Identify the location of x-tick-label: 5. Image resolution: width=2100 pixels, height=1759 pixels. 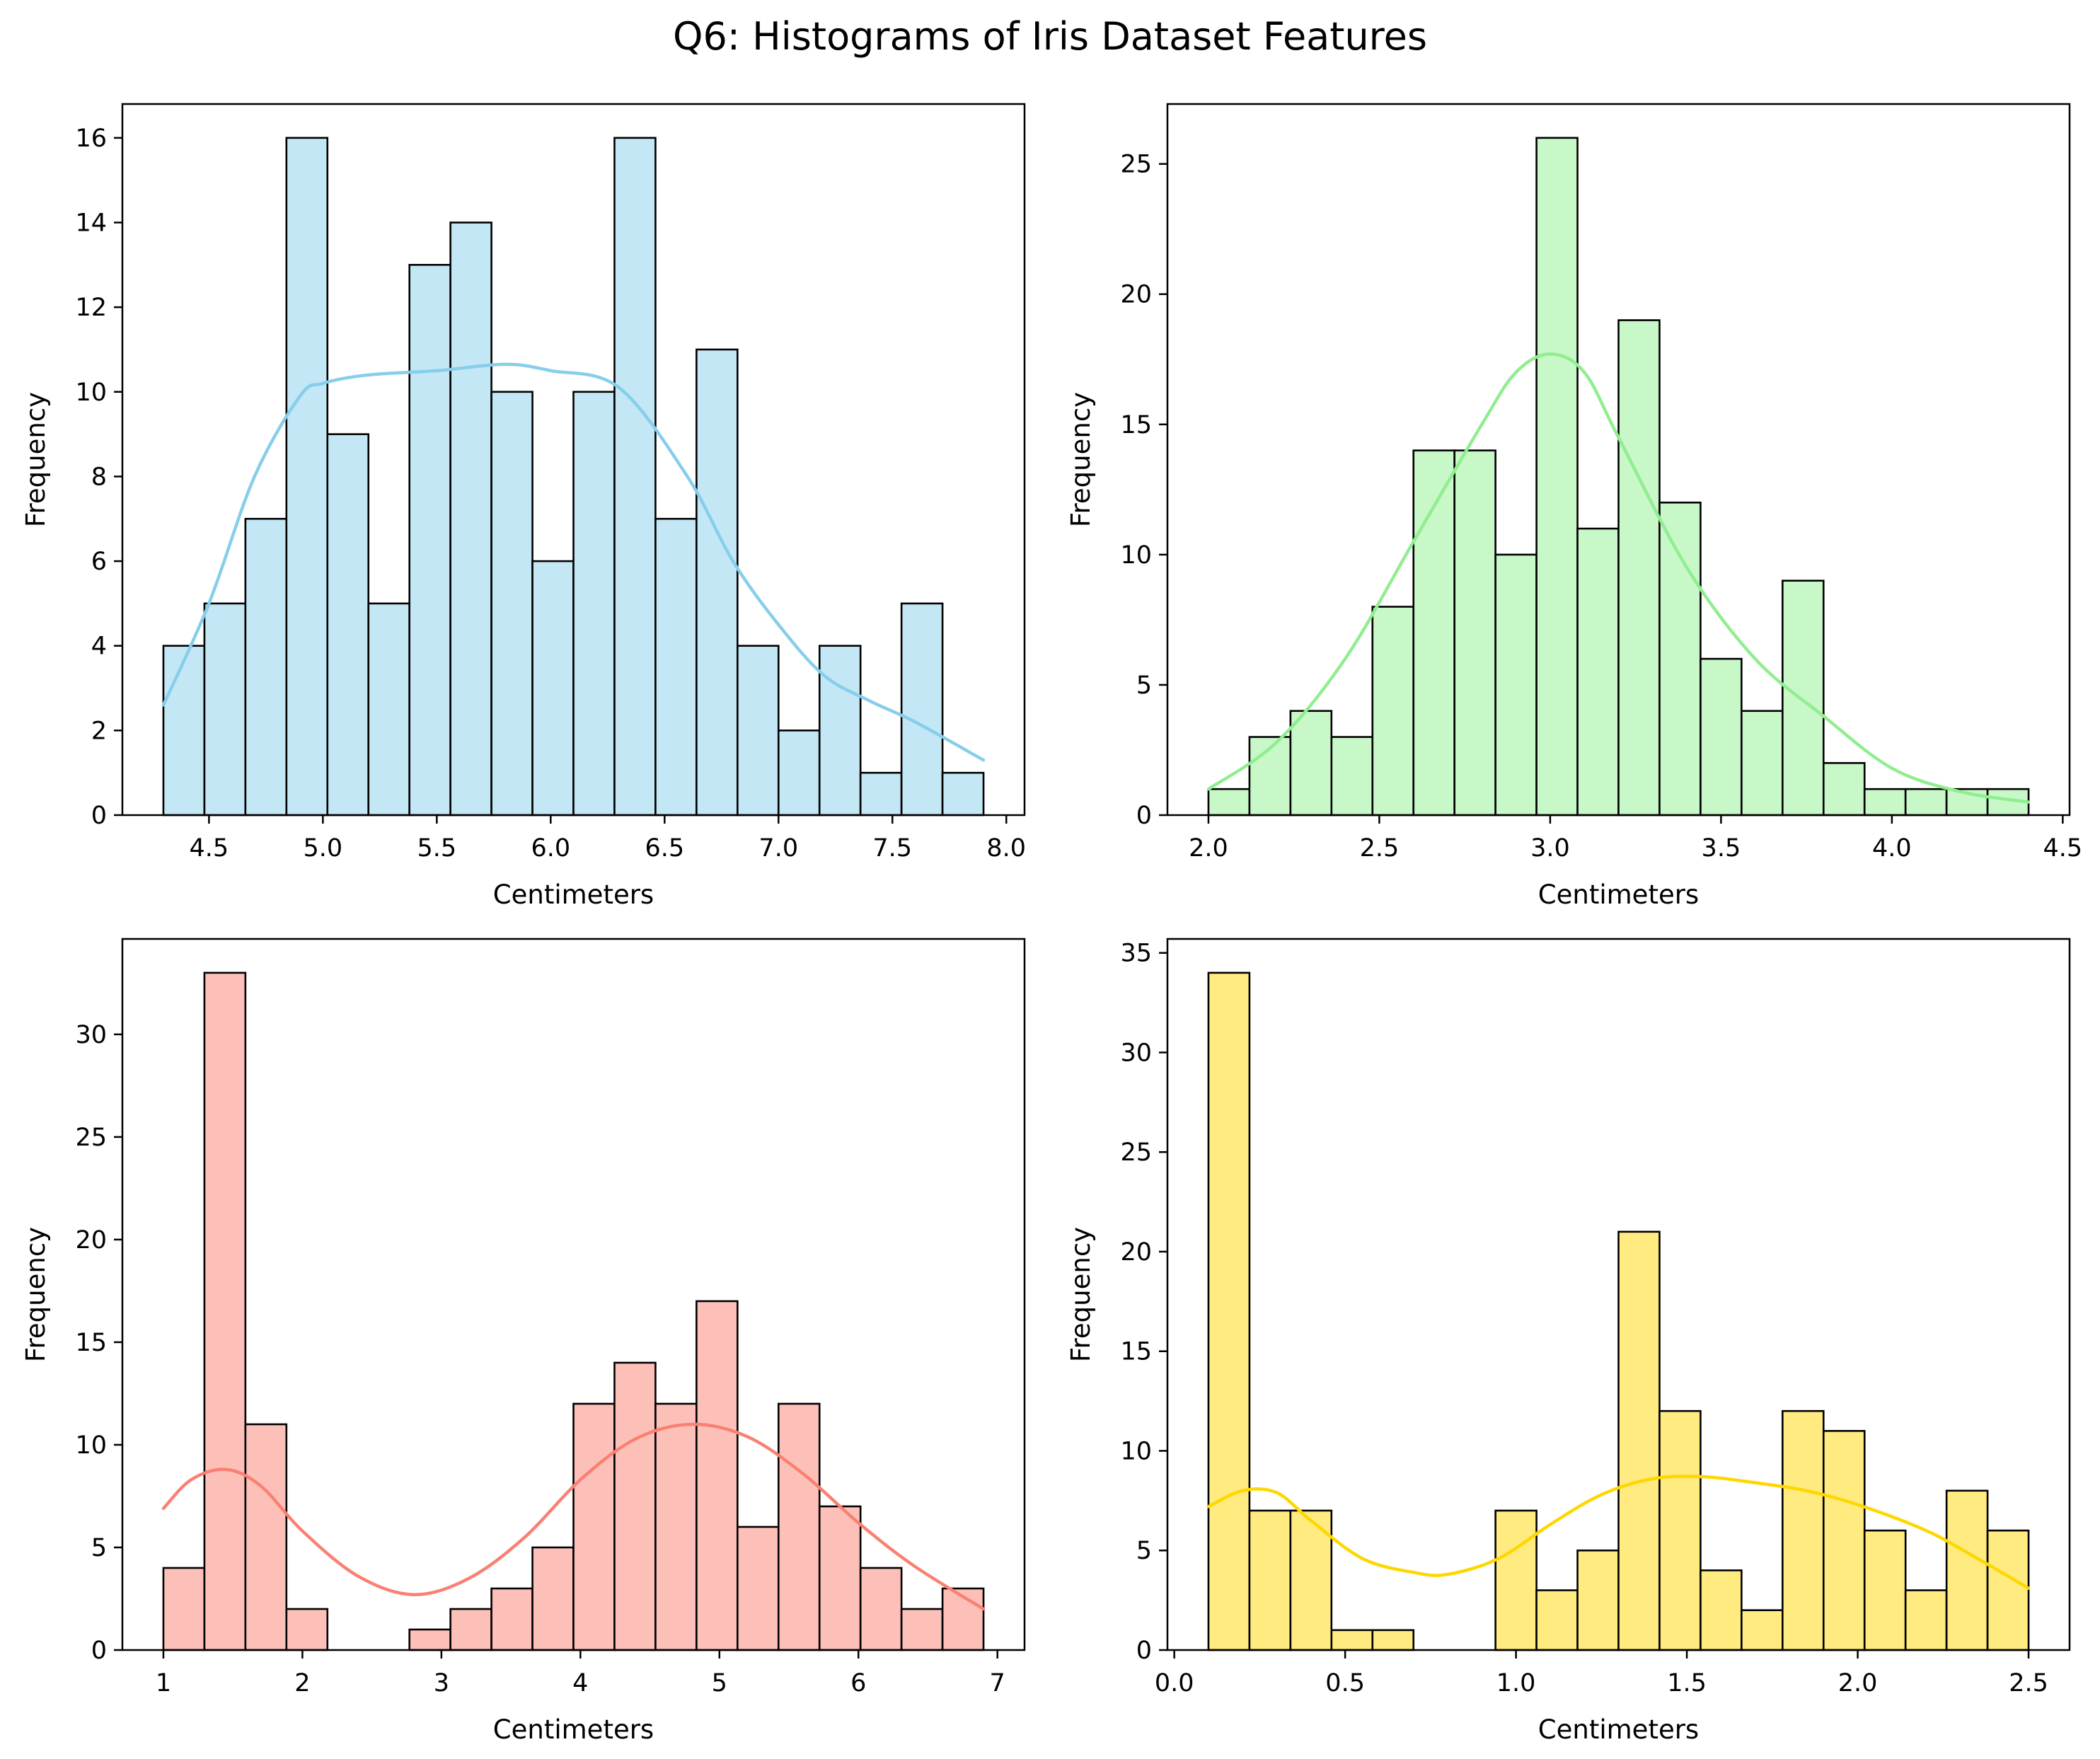
(719, 1683).